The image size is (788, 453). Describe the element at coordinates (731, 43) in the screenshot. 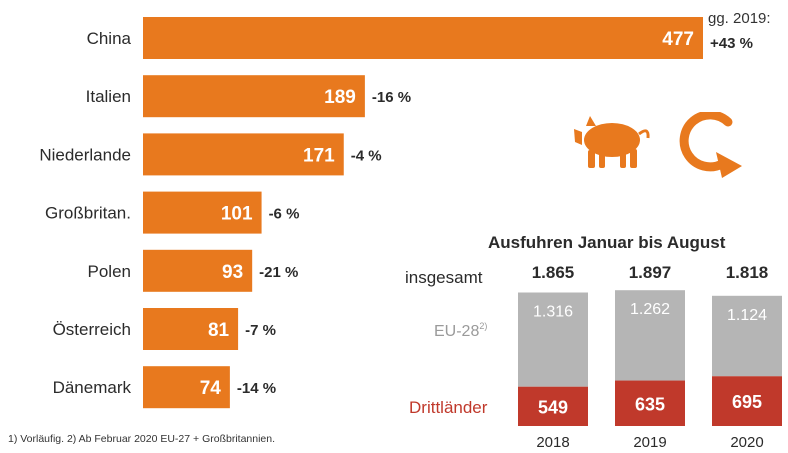

I see `change-label: +43 %` at that location.